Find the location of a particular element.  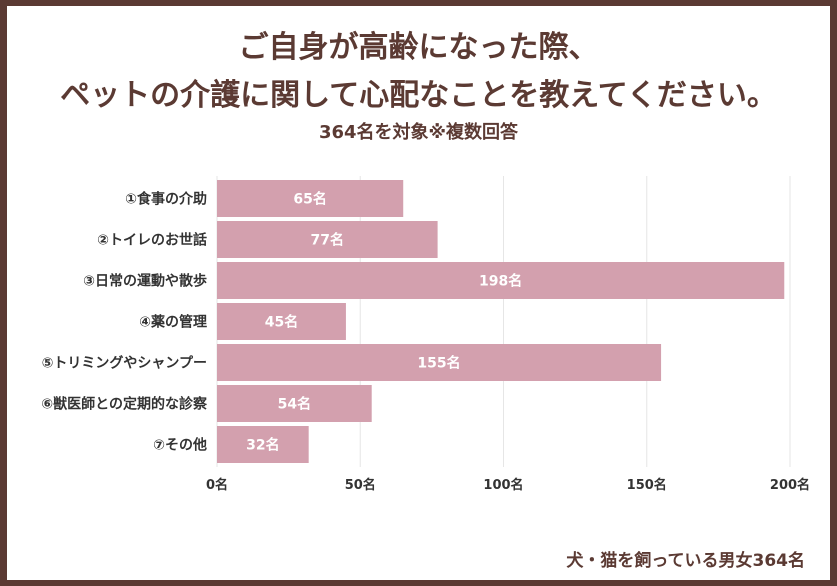

category-label: ⑥獣医師との定期的な診察 is located at coordinates (124, 404).